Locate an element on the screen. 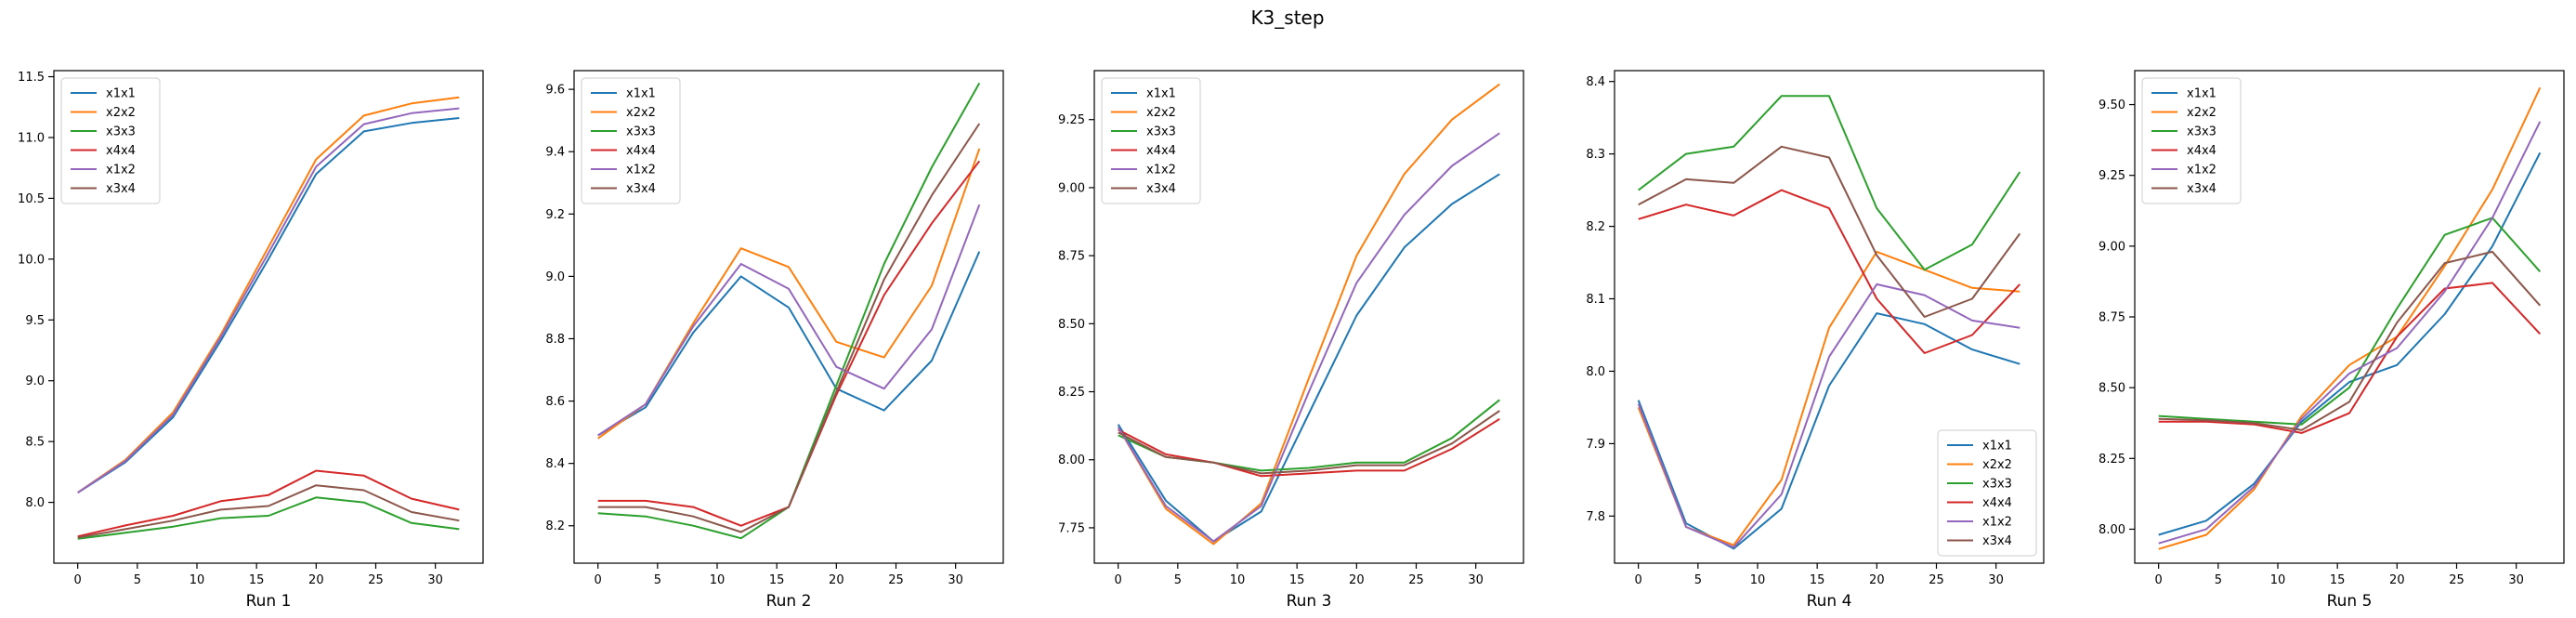 Image resolution: width=2576 pixels, height=618 pixels. y-tick-label: 10.0 is located at coordinates (32, 260).